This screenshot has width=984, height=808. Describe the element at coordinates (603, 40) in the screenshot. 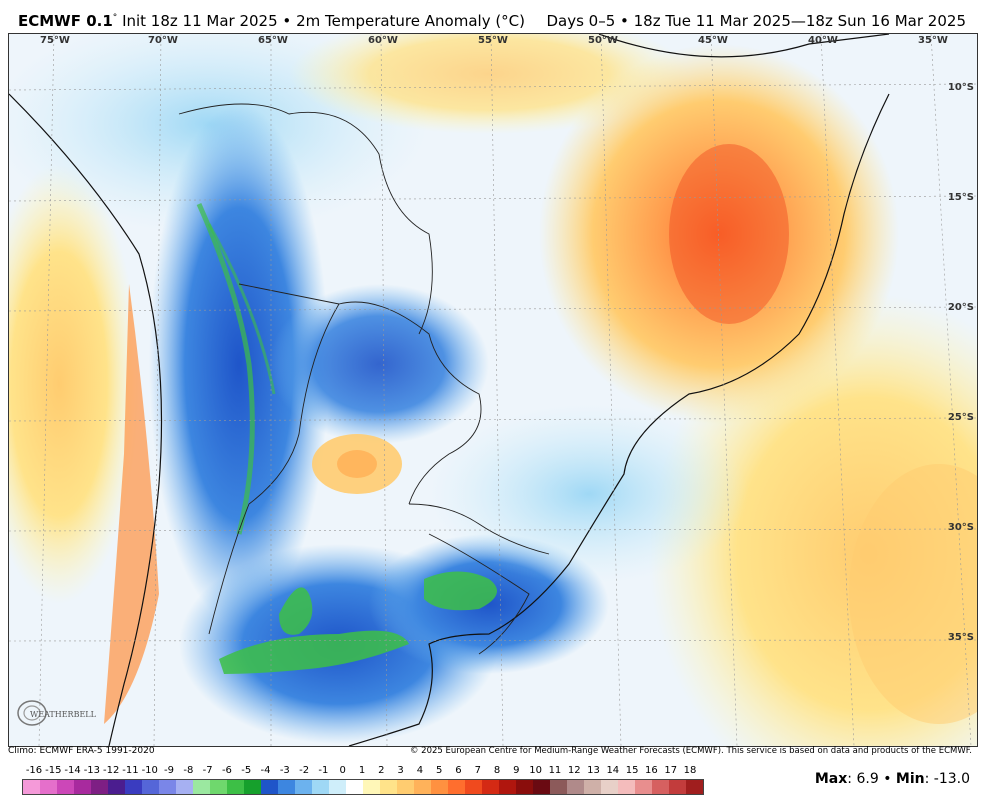

I see `lon-label-50w: 50°W` at that location.